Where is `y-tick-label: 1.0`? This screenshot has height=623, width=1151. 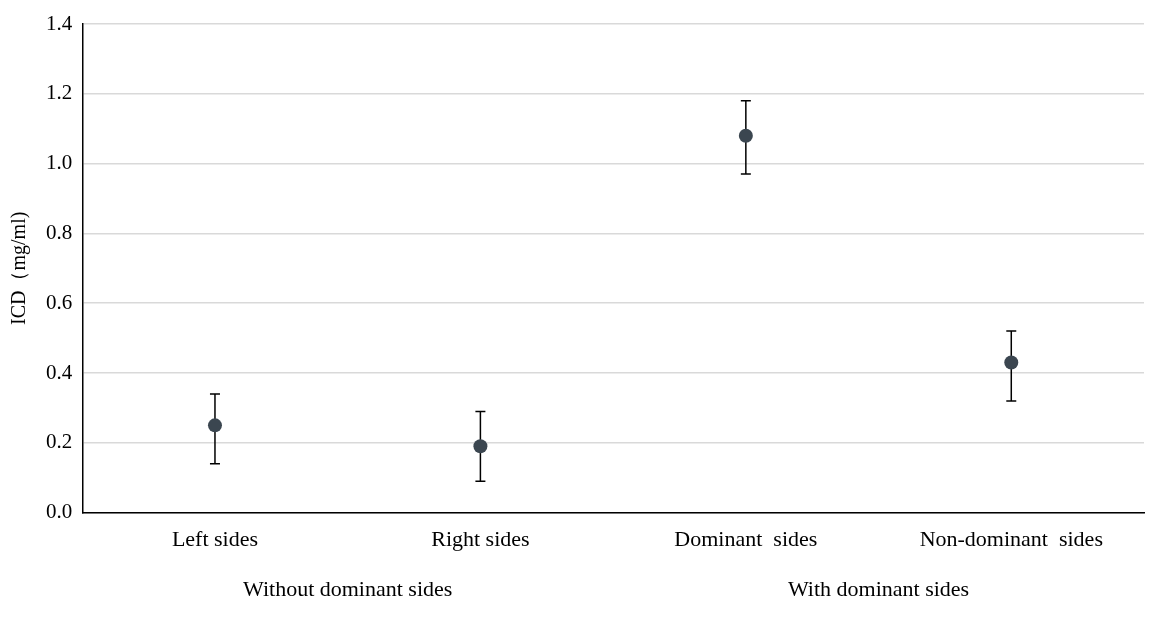
y-tick-label: 1.0 is located at coordinates (59, 162).